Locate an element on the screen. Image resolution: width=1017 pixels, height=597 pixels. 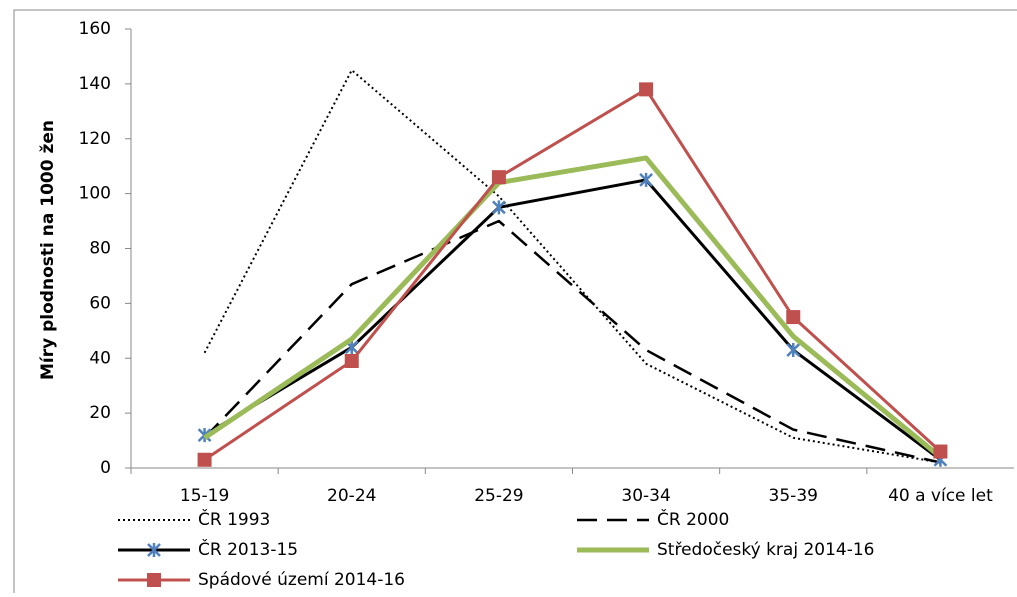
y-tick-label: 100 is located at coordinates (95, 194).